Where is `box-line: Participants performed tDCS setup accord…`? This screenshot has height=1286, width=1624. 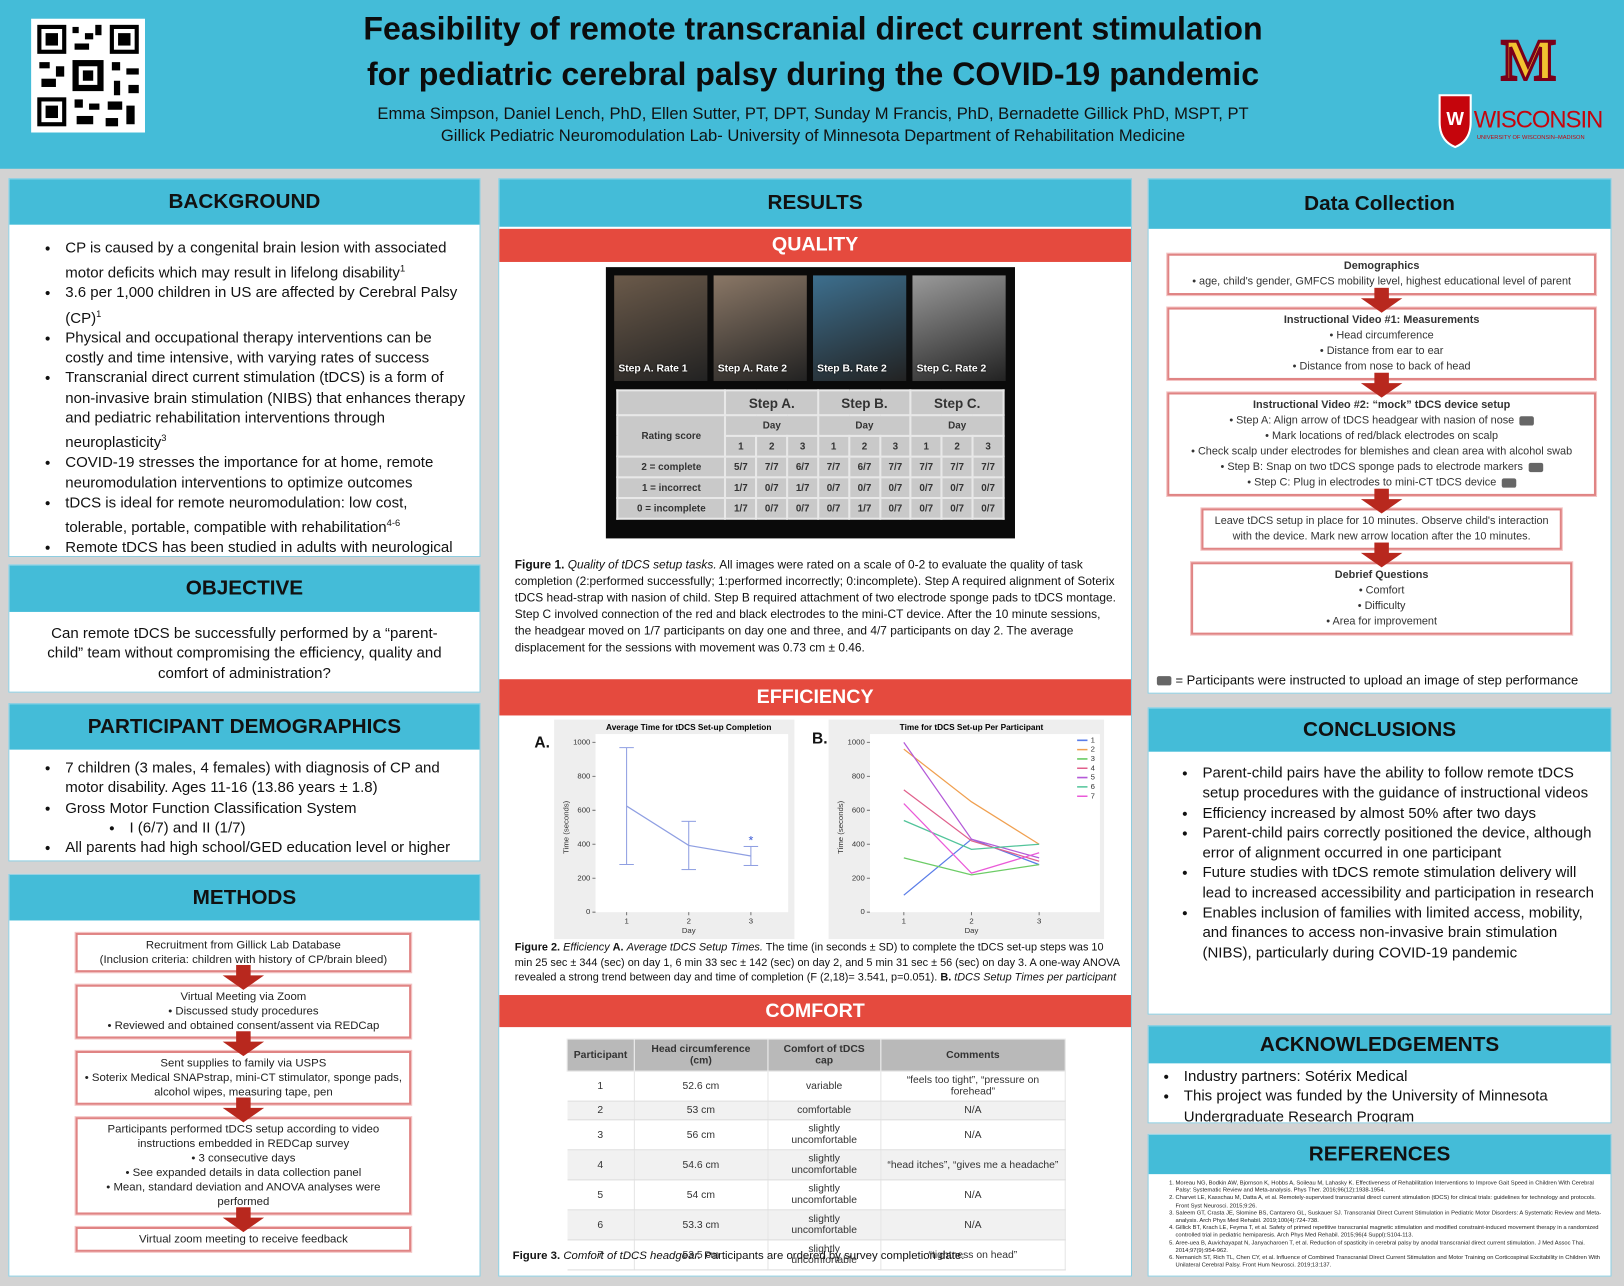
box-line: Participants performed tDCS setup accord… is located at coordinates (243, 1137).